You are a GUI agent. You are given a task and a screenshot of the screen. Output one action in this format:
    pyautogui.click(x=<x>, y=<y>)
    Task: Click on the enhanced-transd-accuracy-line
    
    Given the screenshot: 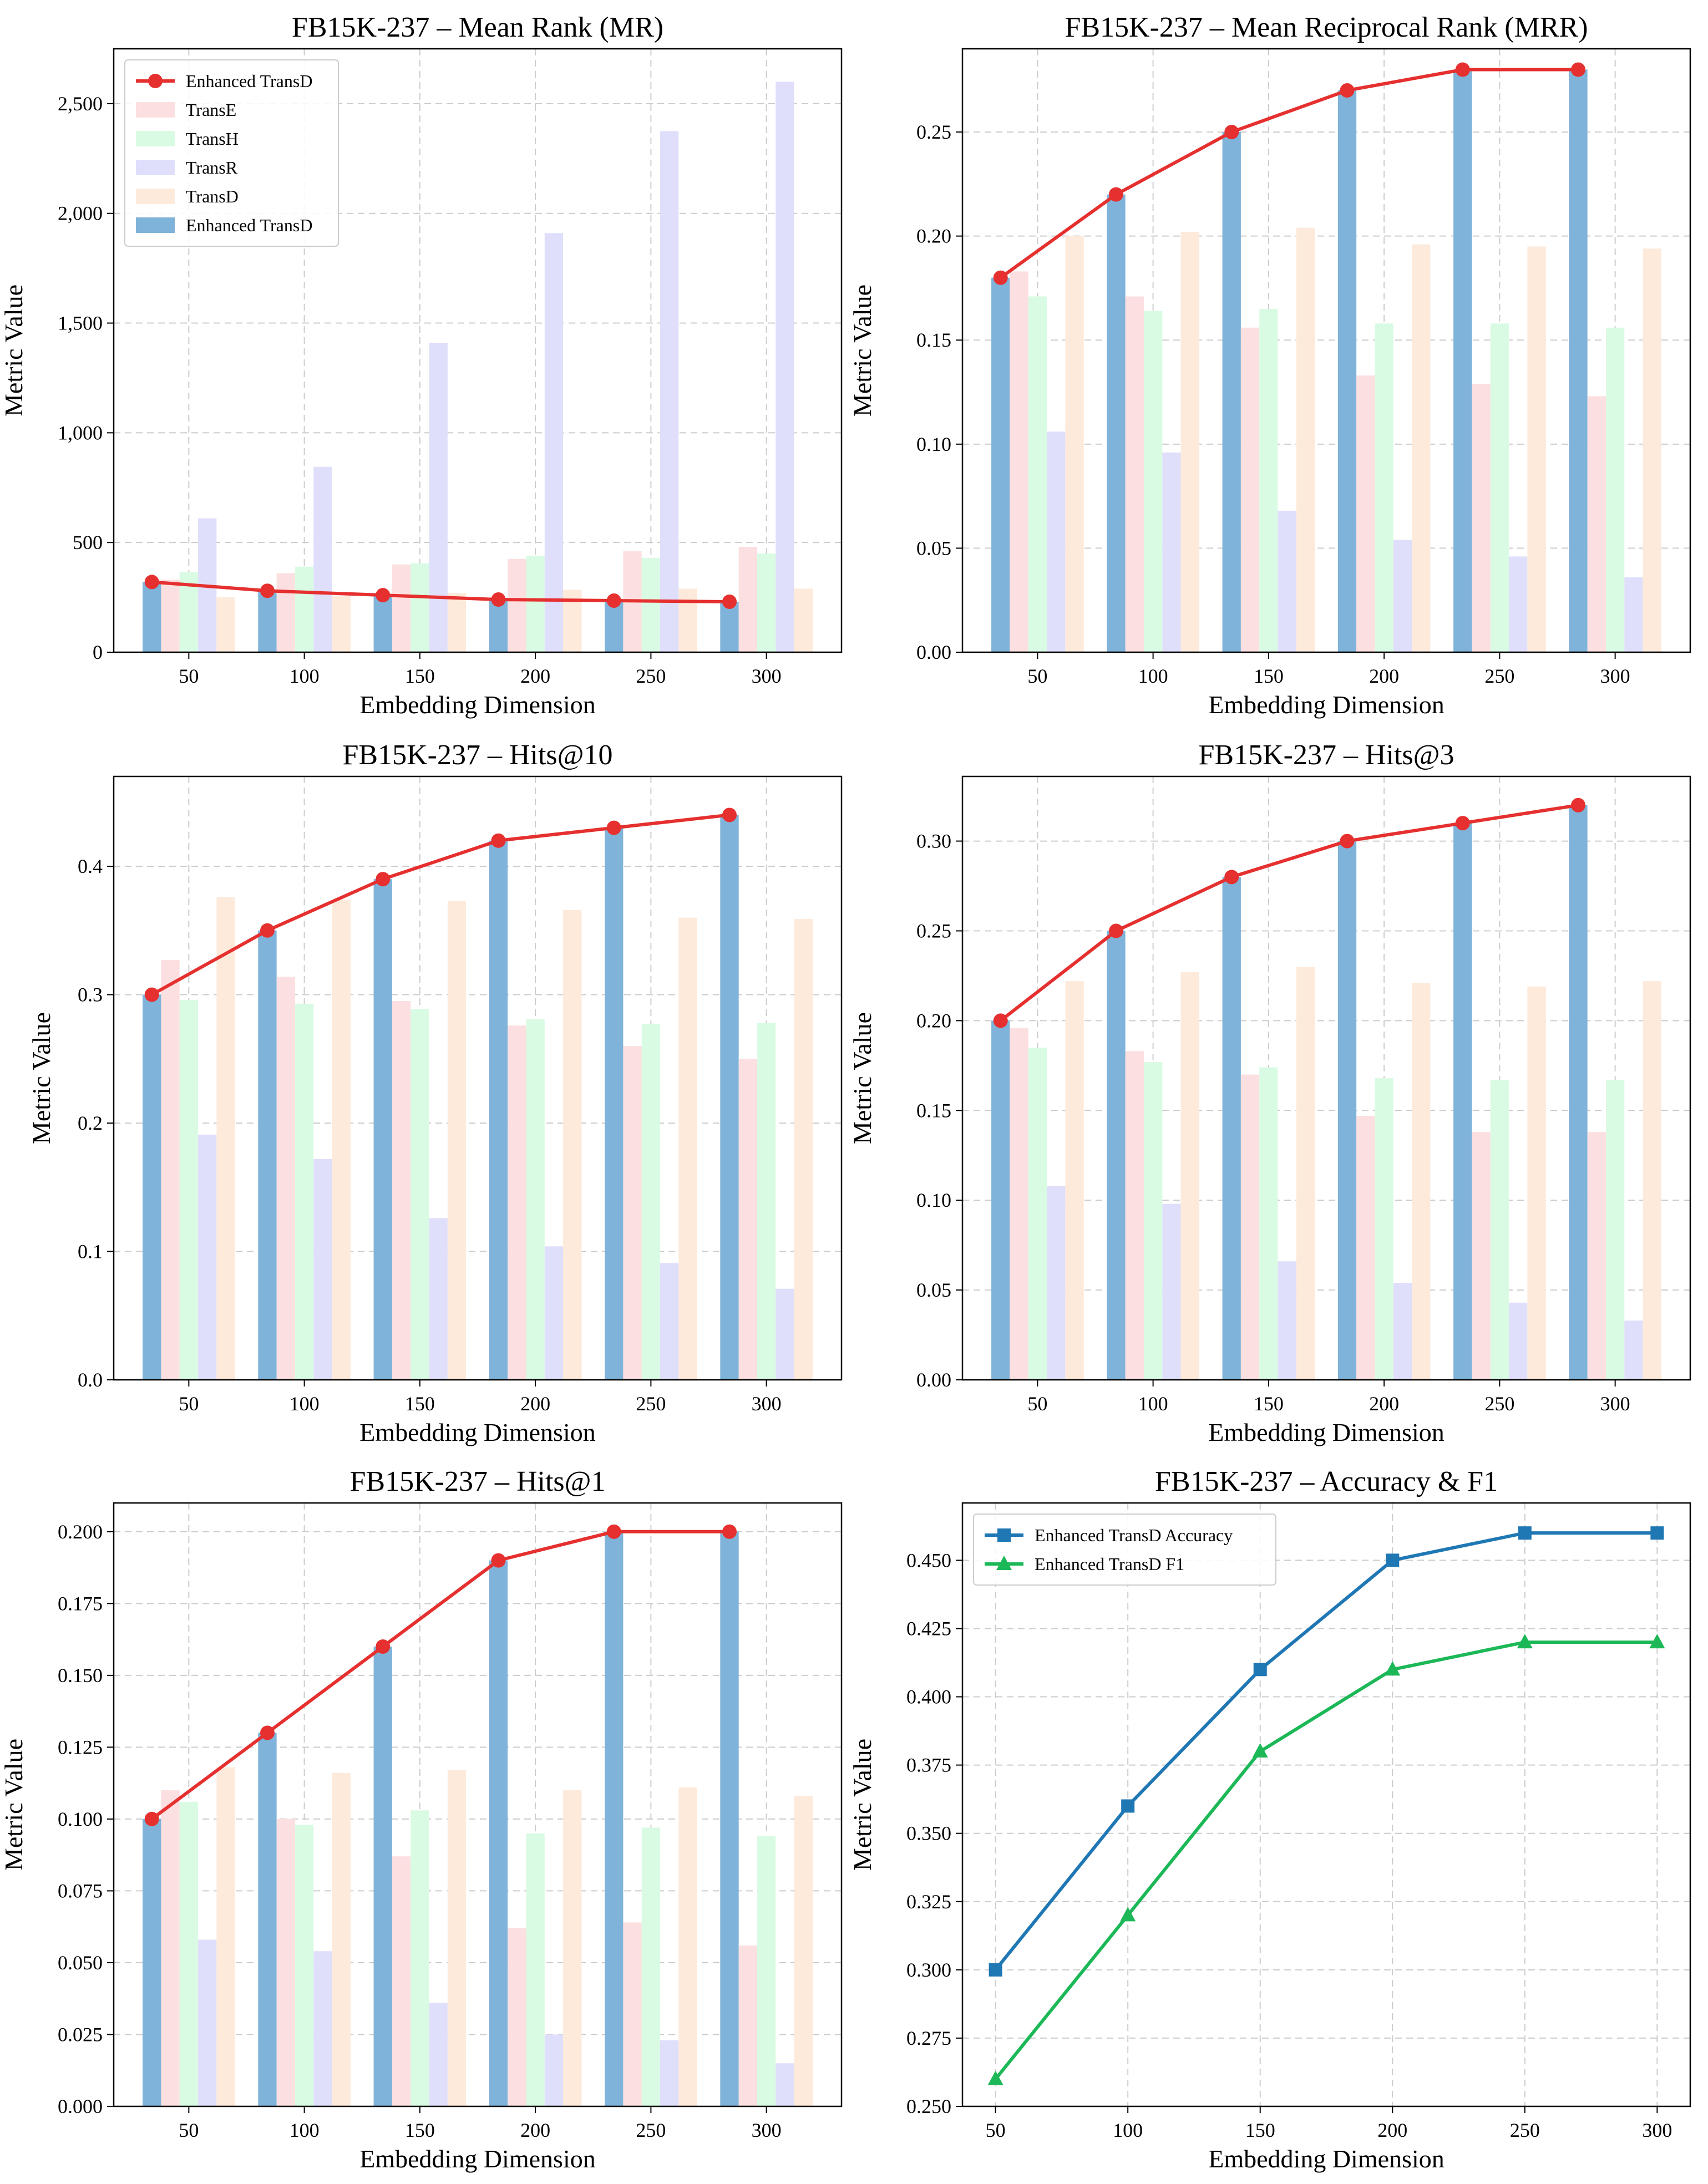 What is the action you would take?
    pyautogui.click(x=1326, y=1751)
    